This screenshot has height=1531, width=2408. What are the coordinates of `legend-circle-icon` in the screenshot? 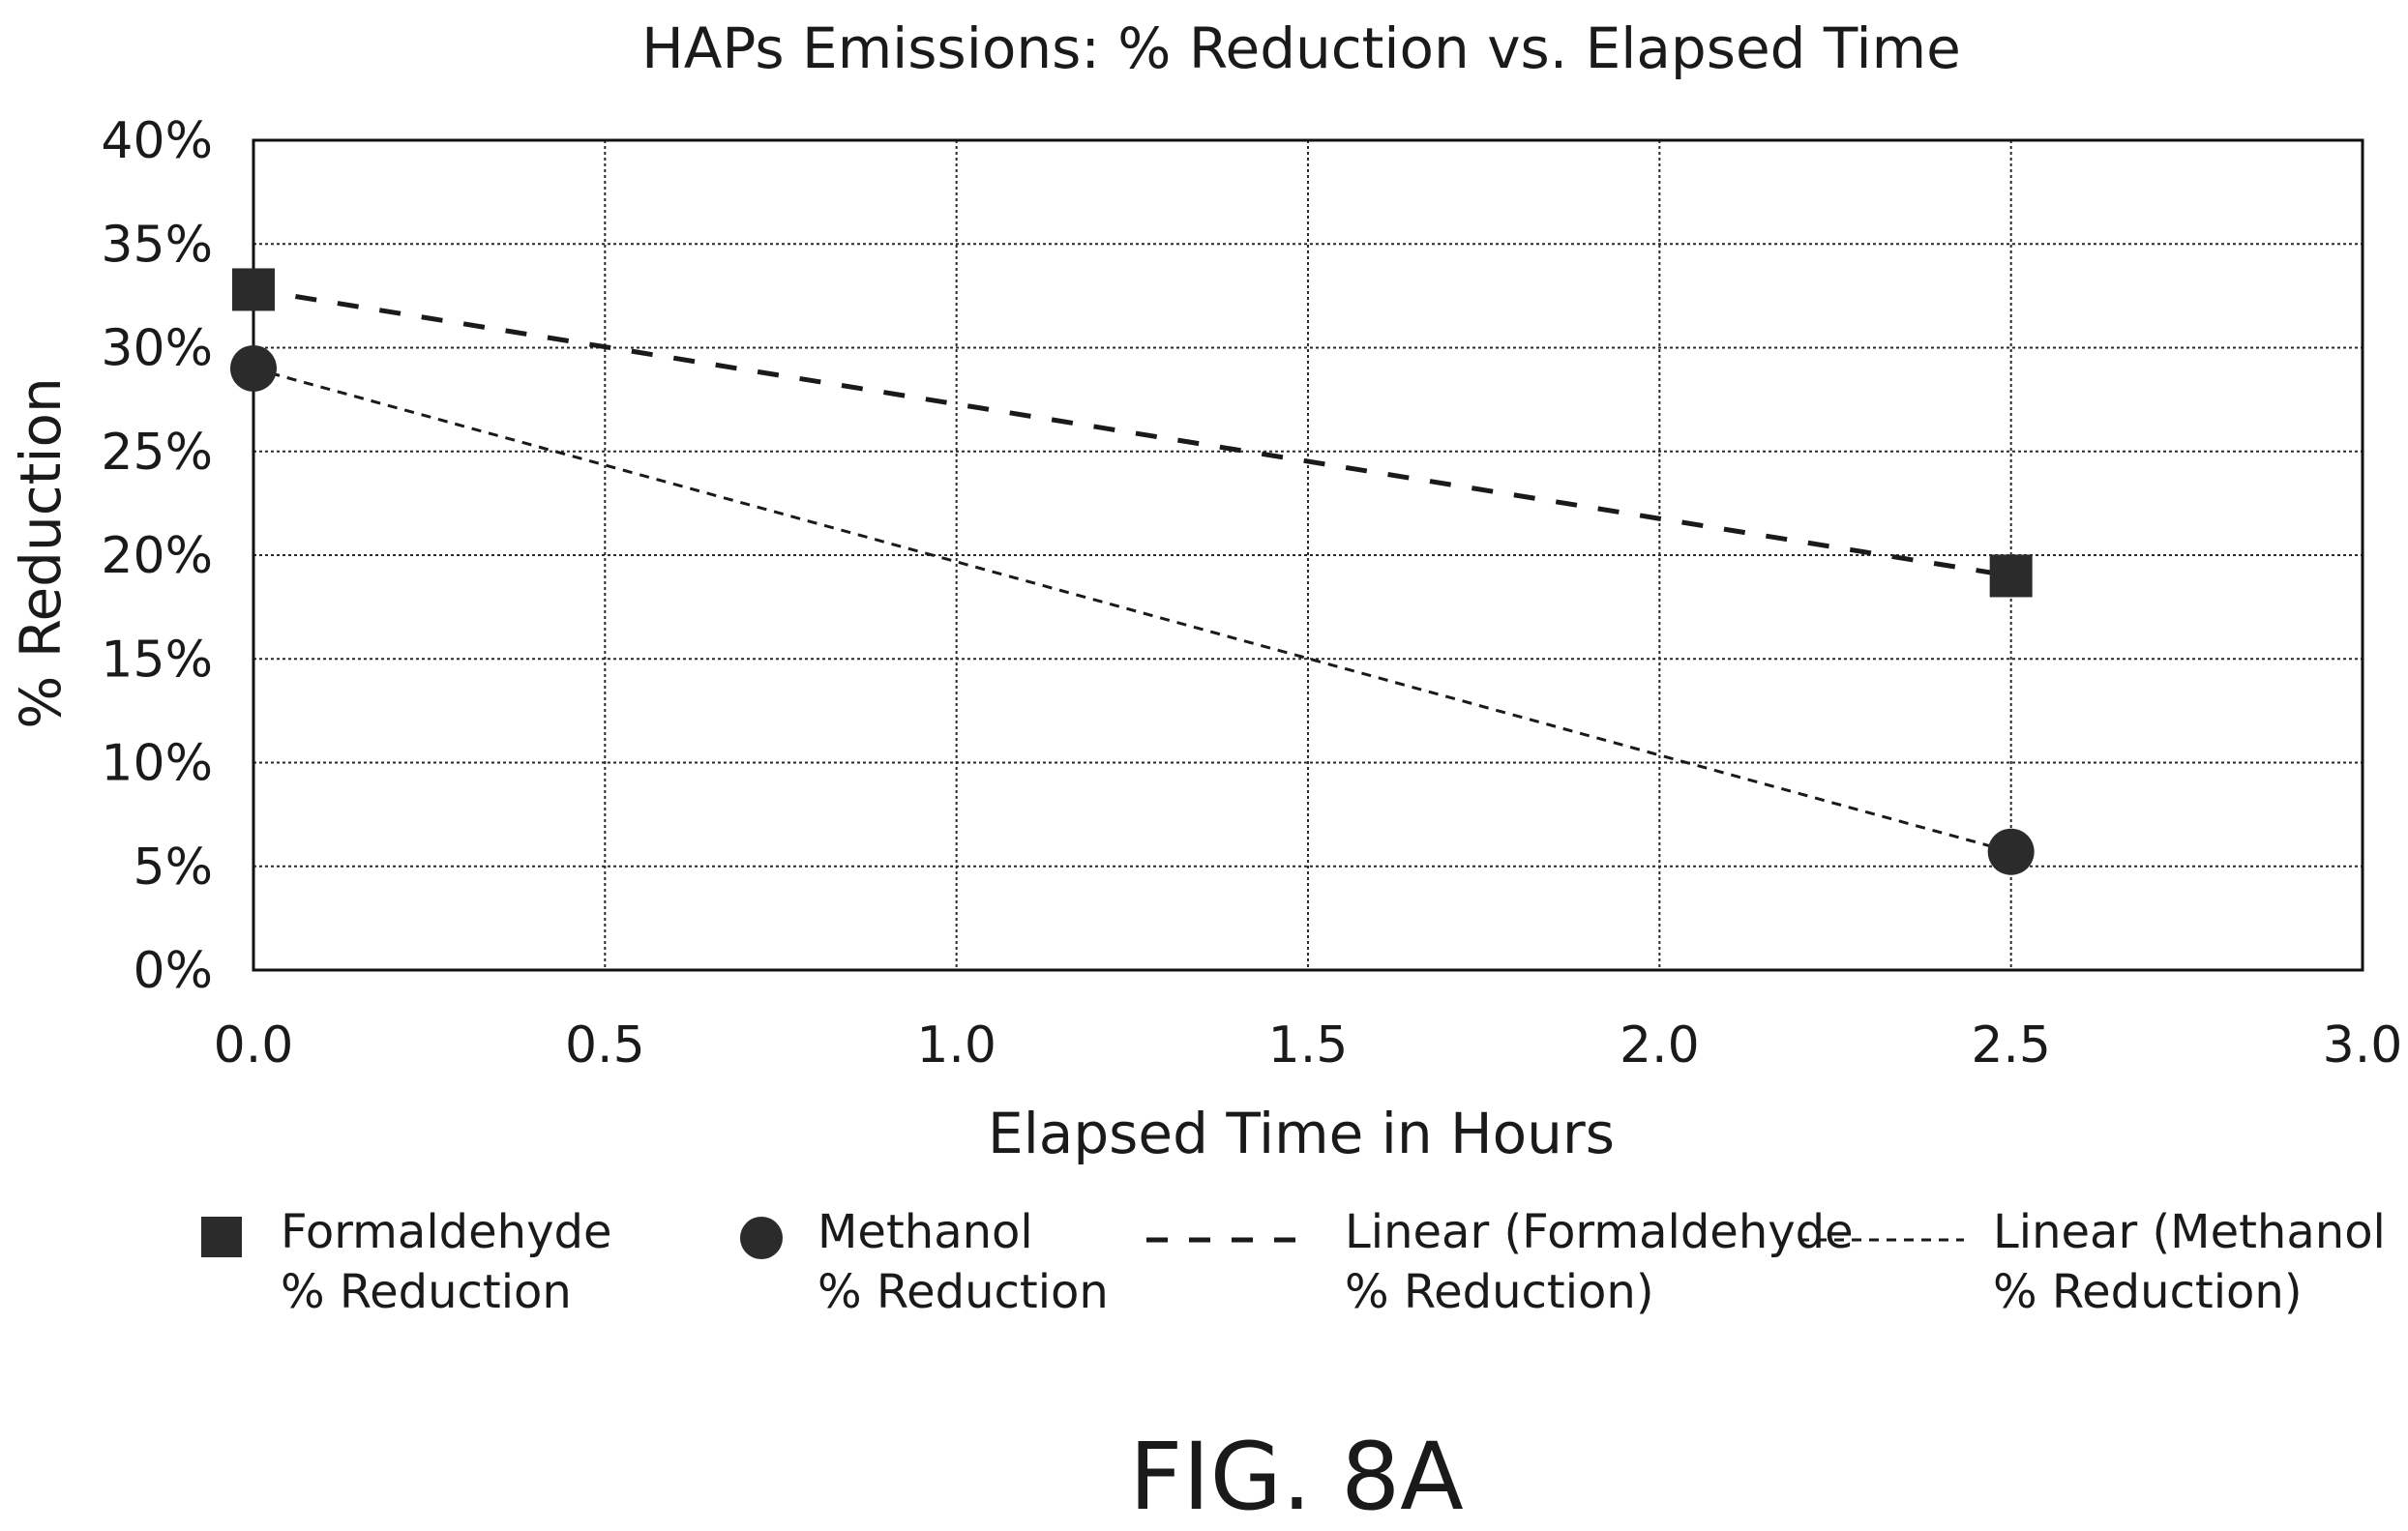 It's located at (761, 1238).